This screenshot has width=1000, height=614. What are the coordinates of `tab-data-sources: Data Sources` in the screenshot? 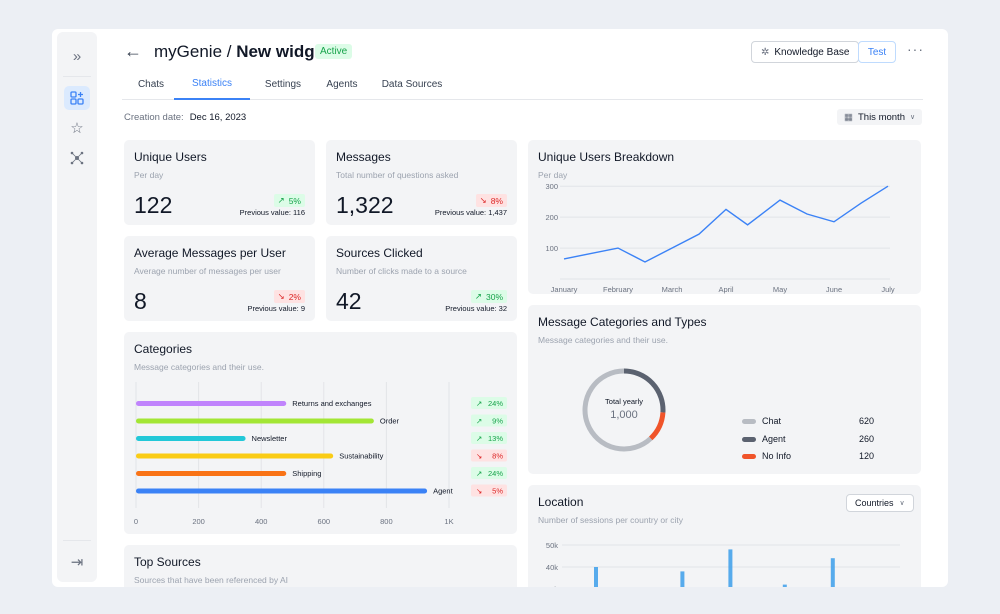 It's located at (412, 84).